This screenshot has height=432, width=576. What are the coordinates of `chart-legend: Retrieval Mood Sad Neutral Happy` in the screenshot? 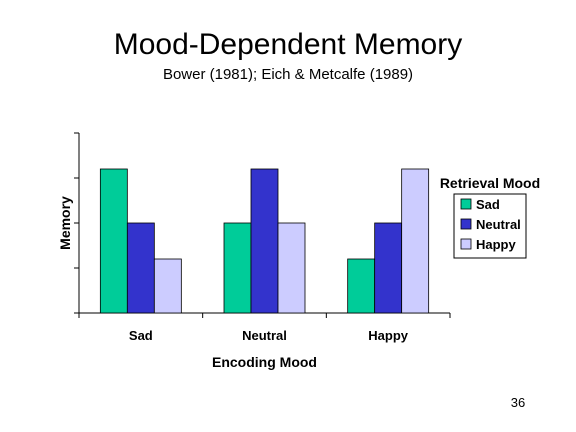 It's located at (490, 217).